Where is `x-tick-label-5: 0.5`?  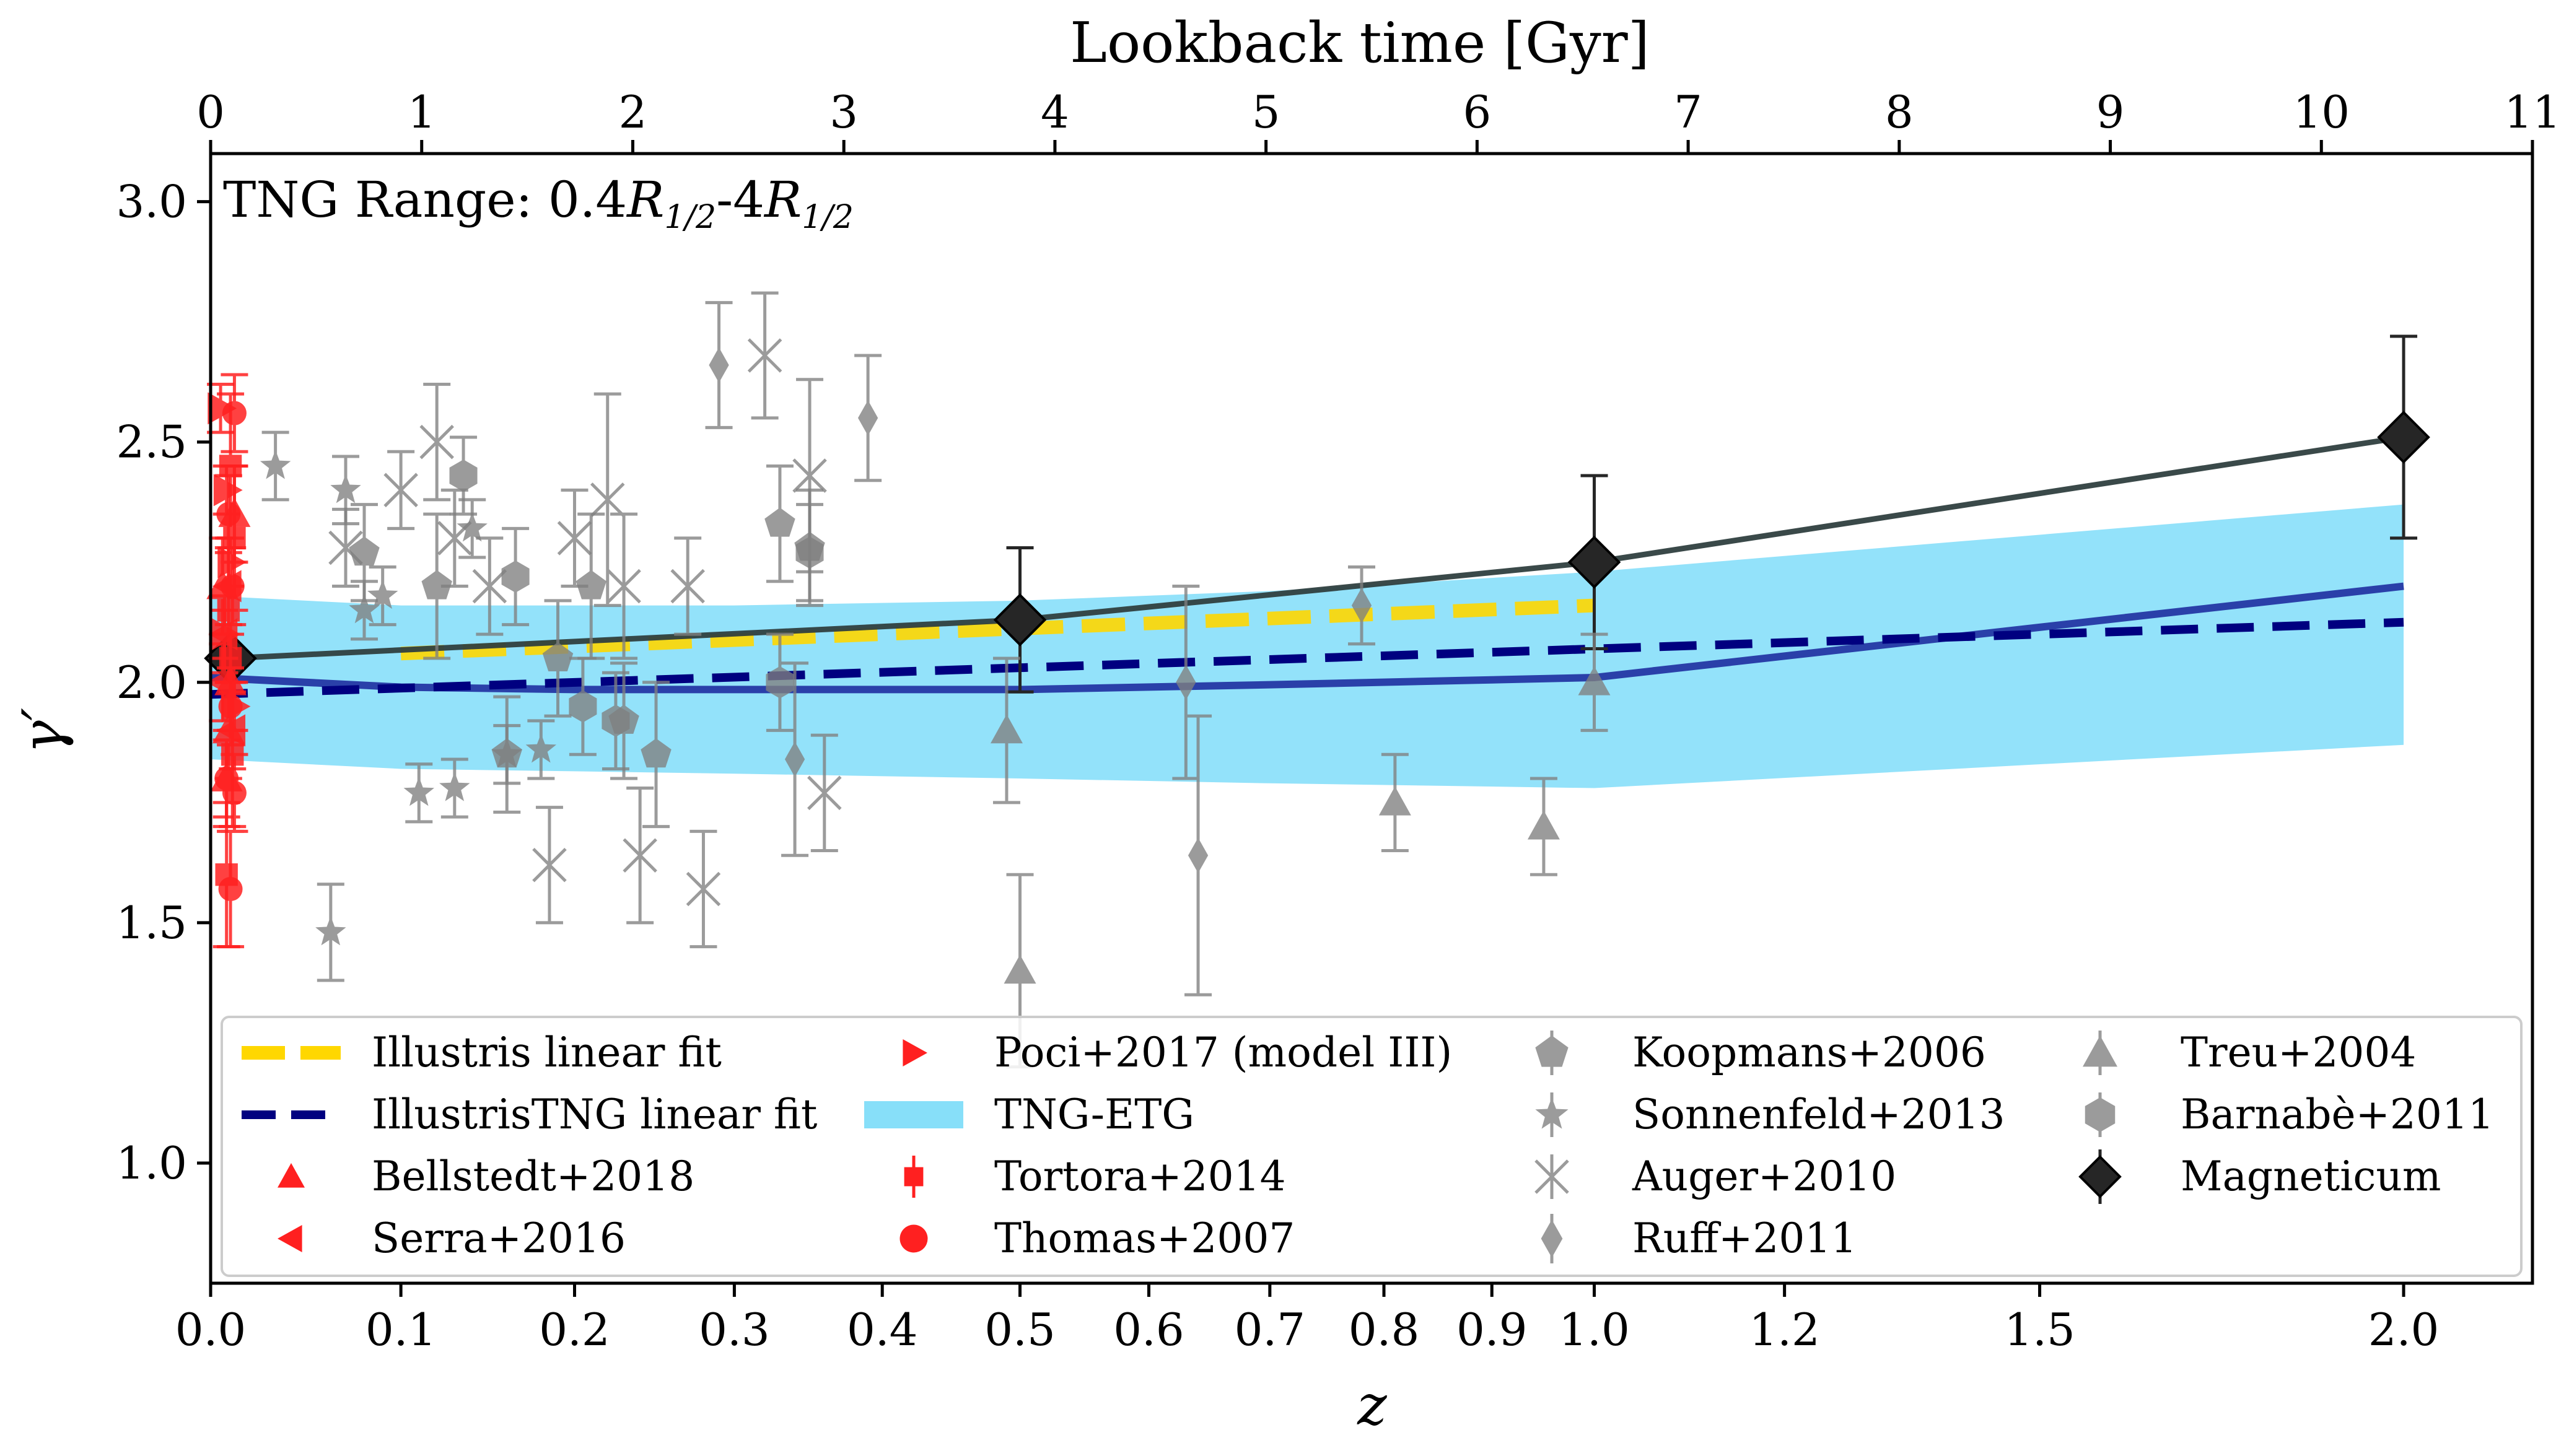
x-tick-label-5: 0.5 is located at coordinates (1020, 1330).